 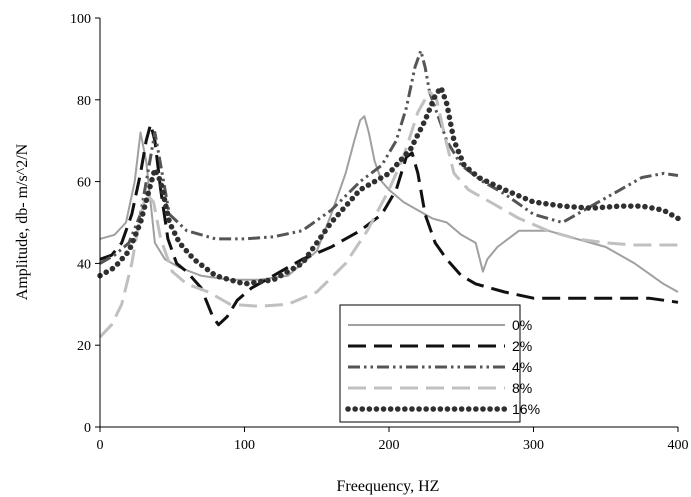 I want to click on legend-label: 2%, so click(x=522, y=346).